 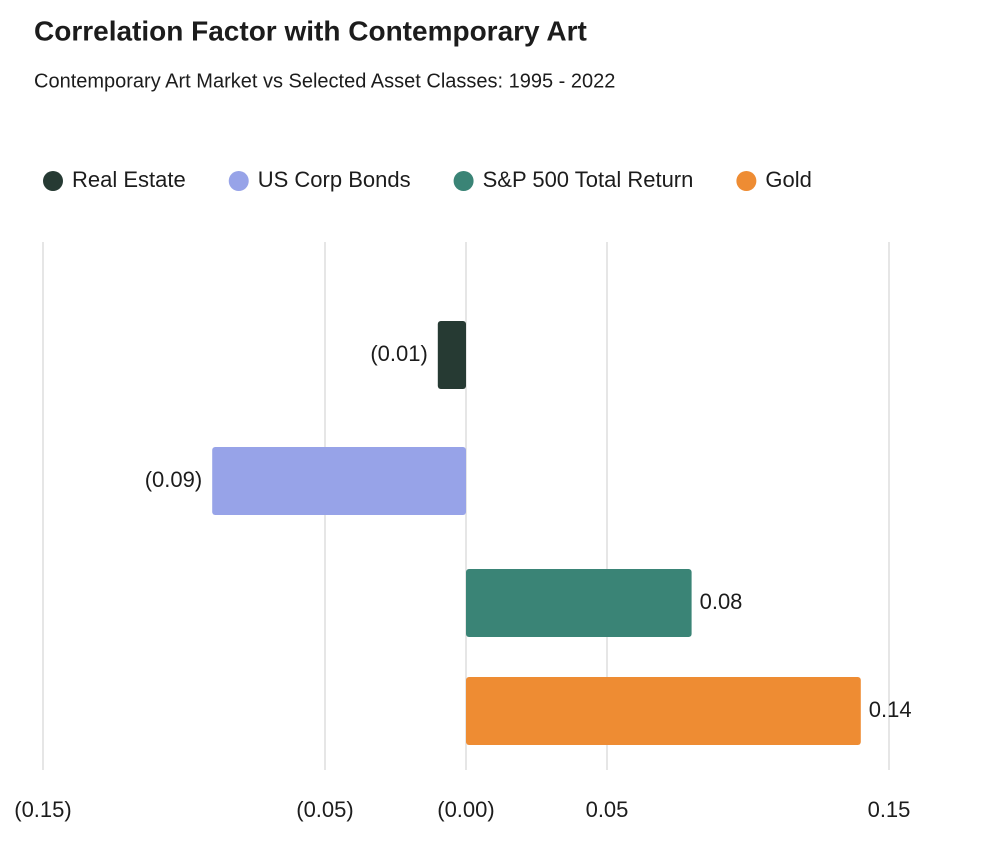 I want to click on x-tick-label: (0.05), so click(x=324, y=809).